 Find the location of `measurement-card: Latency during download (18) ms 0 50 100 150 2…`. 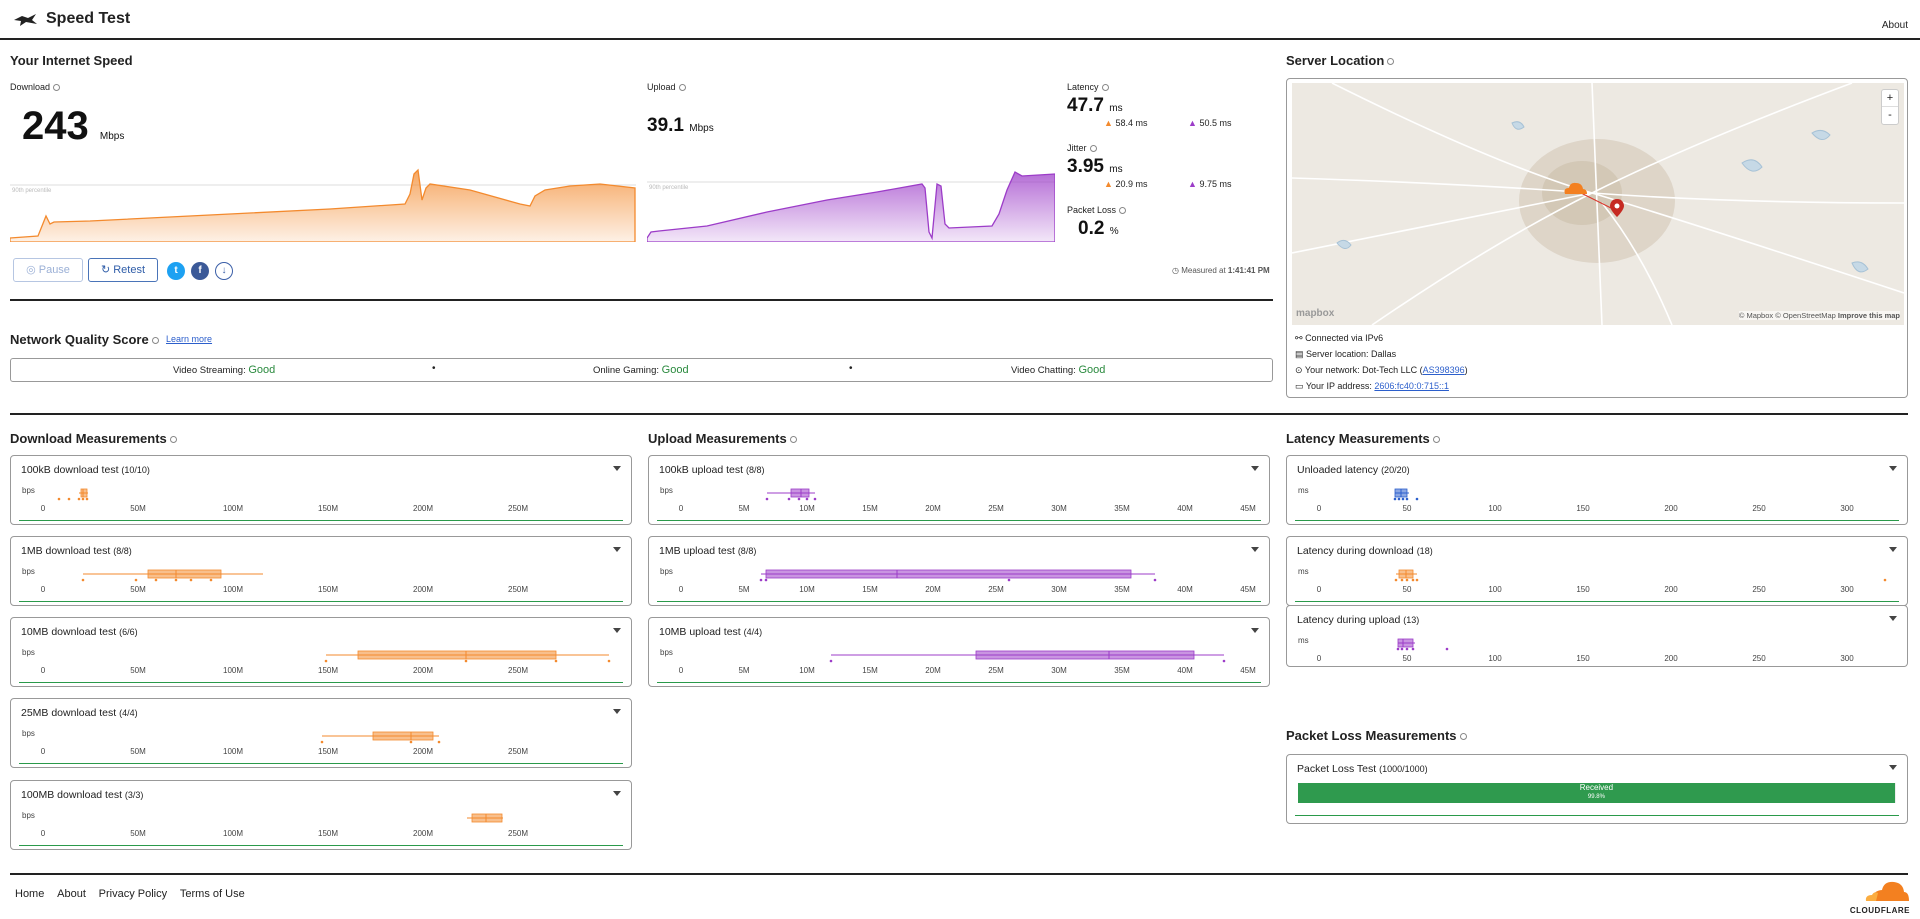

measurement-card: Latency during download (18) ms 0 50 100 150 2… is located at coordinates (1597, 571).